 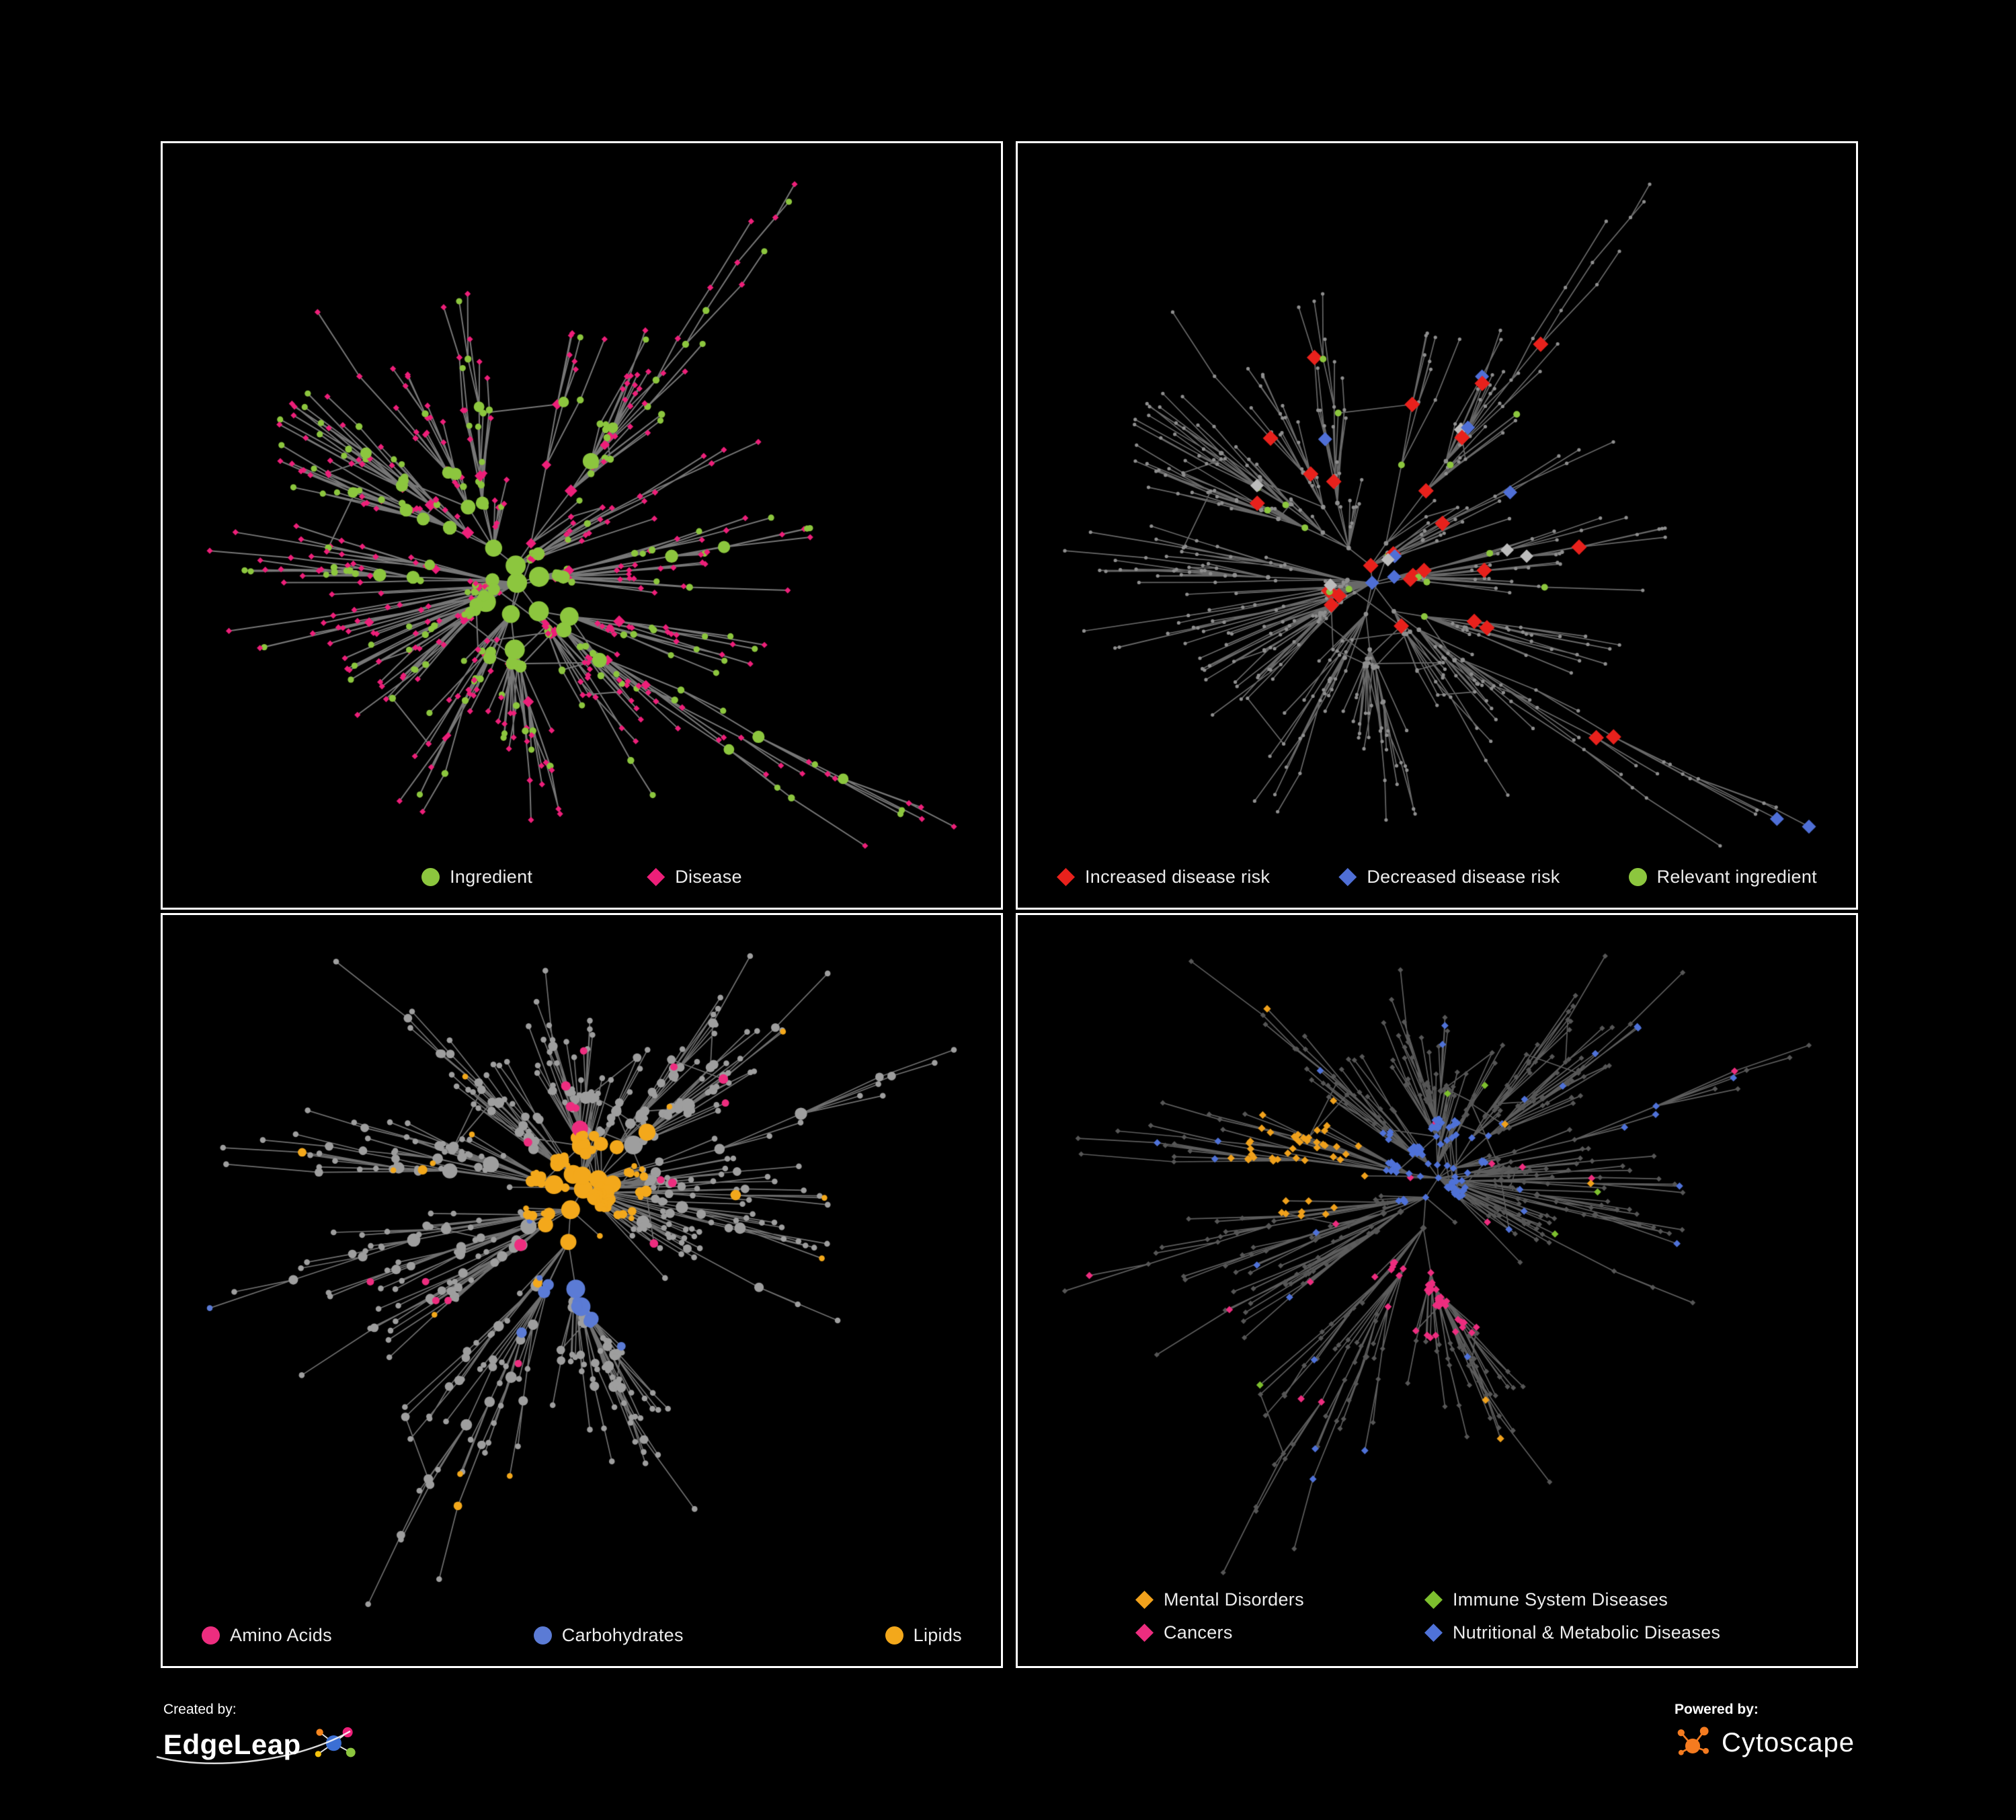 I want to click on legend-ingredient-disease: Ingredient Disease, so click(x=582, y=885).